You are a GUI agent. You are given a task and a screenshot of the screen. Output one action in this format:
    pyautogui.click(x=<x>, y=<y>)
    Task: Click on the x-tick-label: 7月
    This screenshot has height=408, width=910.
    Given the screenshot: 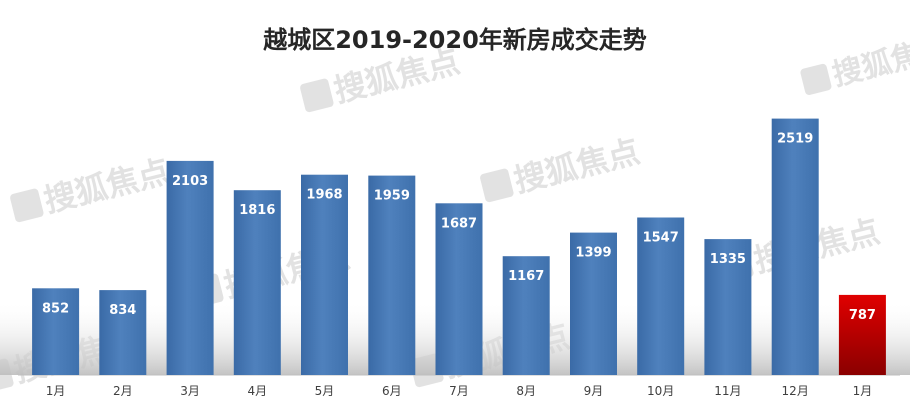 What is the action you would take?
    pyautogui.click(x=459, y=391)
    